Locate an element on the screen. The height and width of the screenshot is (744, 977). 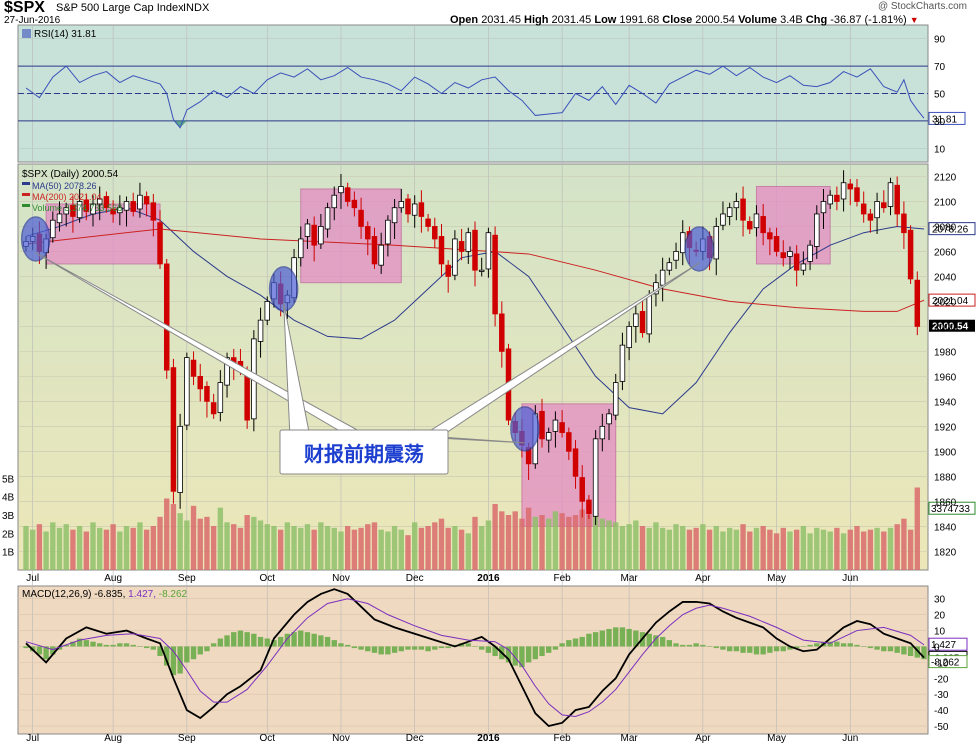
volume-value: 3.4B is located at coordinates (791, 20).